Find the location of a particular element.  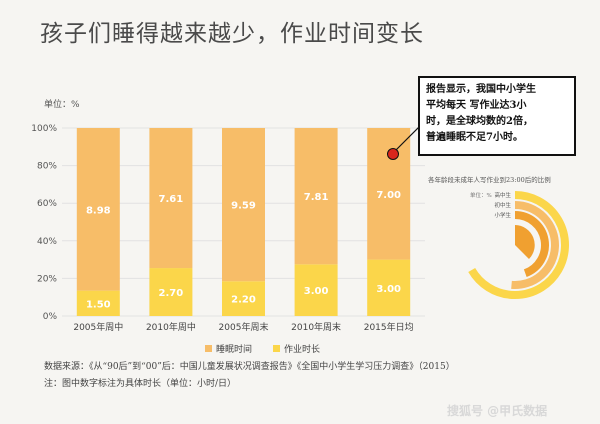

data-label-sleep: 7.00 is located at coordinates (388, 195).